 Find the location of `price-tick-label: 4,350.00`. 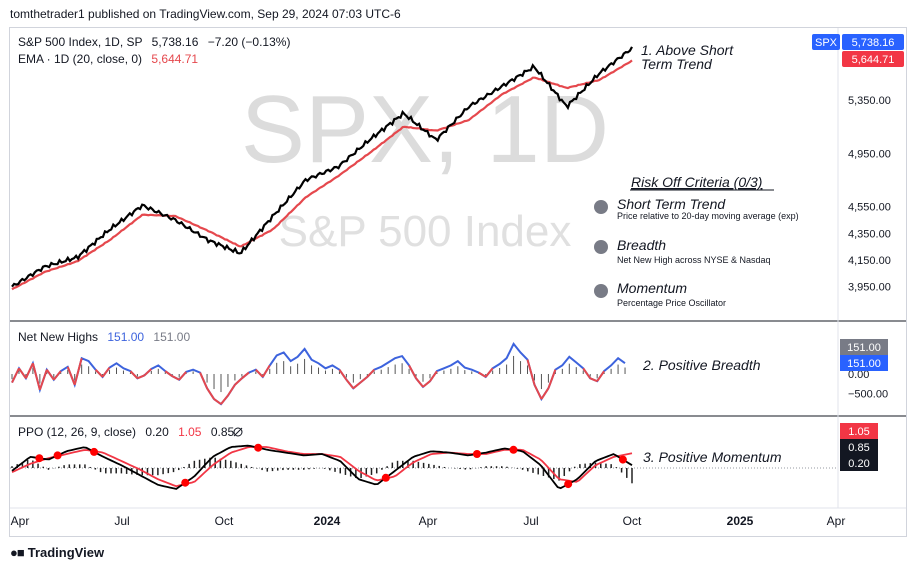

price-tick-label: 4,350.00 is located at coordinates (869, 234).